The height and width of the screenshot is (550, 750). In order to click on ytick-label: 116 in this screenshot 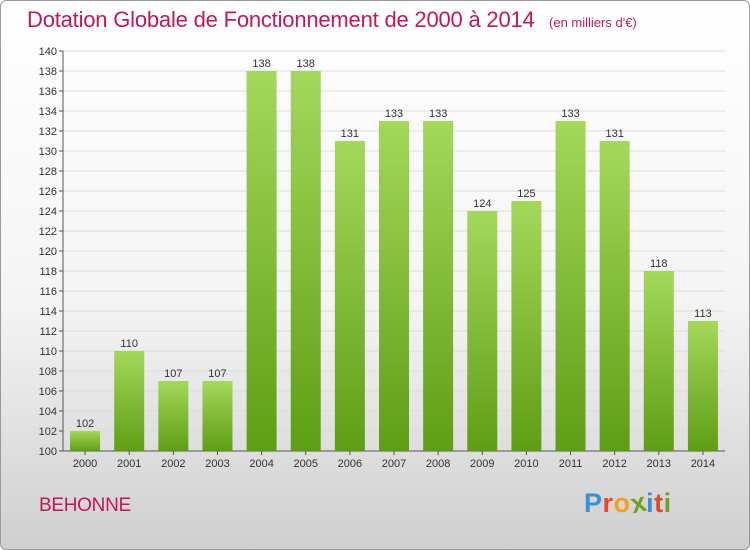, I will do `click(48, 292)`.